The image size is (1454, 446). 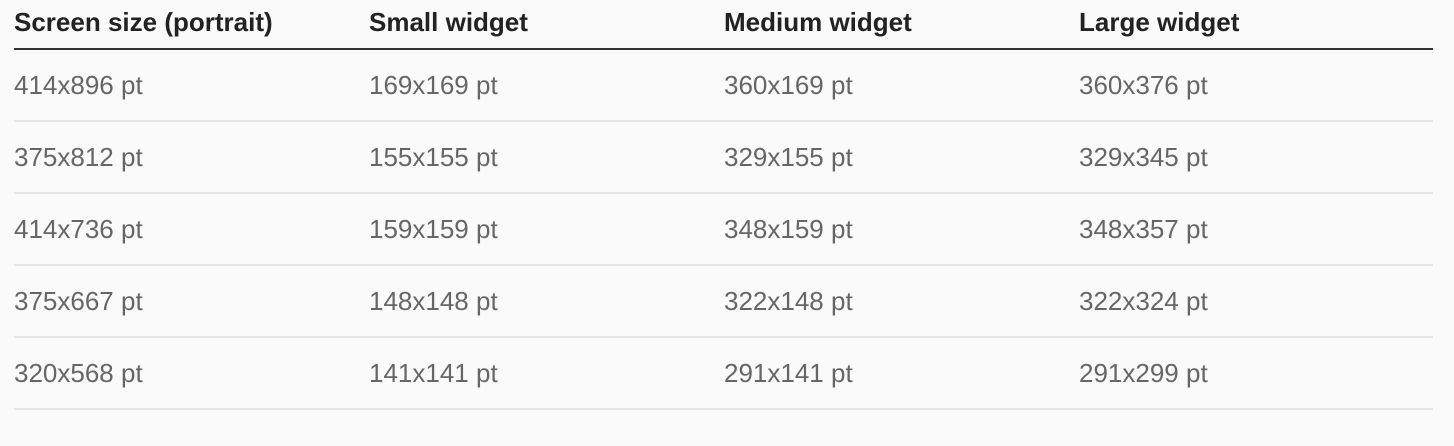 What do you see at coordinates (788, 228) in the screenshot?
I see `cell-medium-widget: 348x159 pt` at bounding box center [788, 228].